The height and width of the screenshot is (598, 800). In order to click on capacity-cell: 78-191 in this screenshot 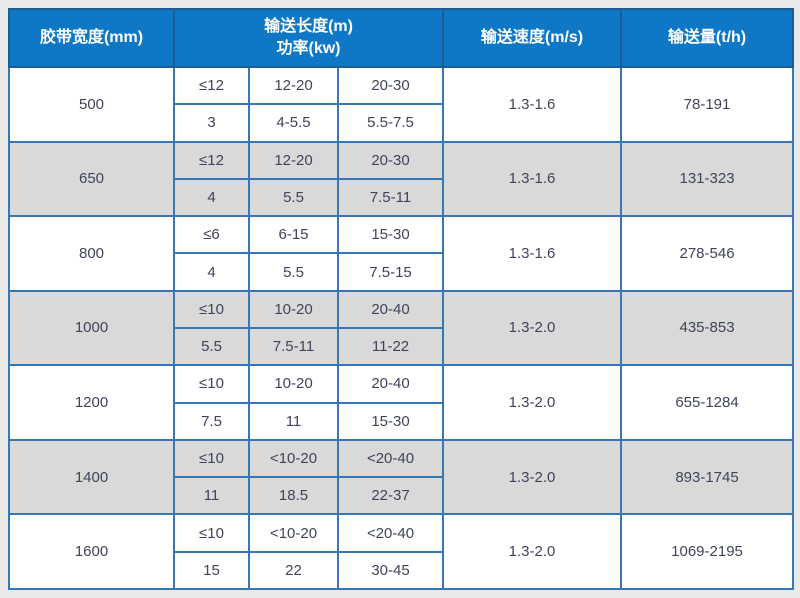, I will do `click(707, 104)`.